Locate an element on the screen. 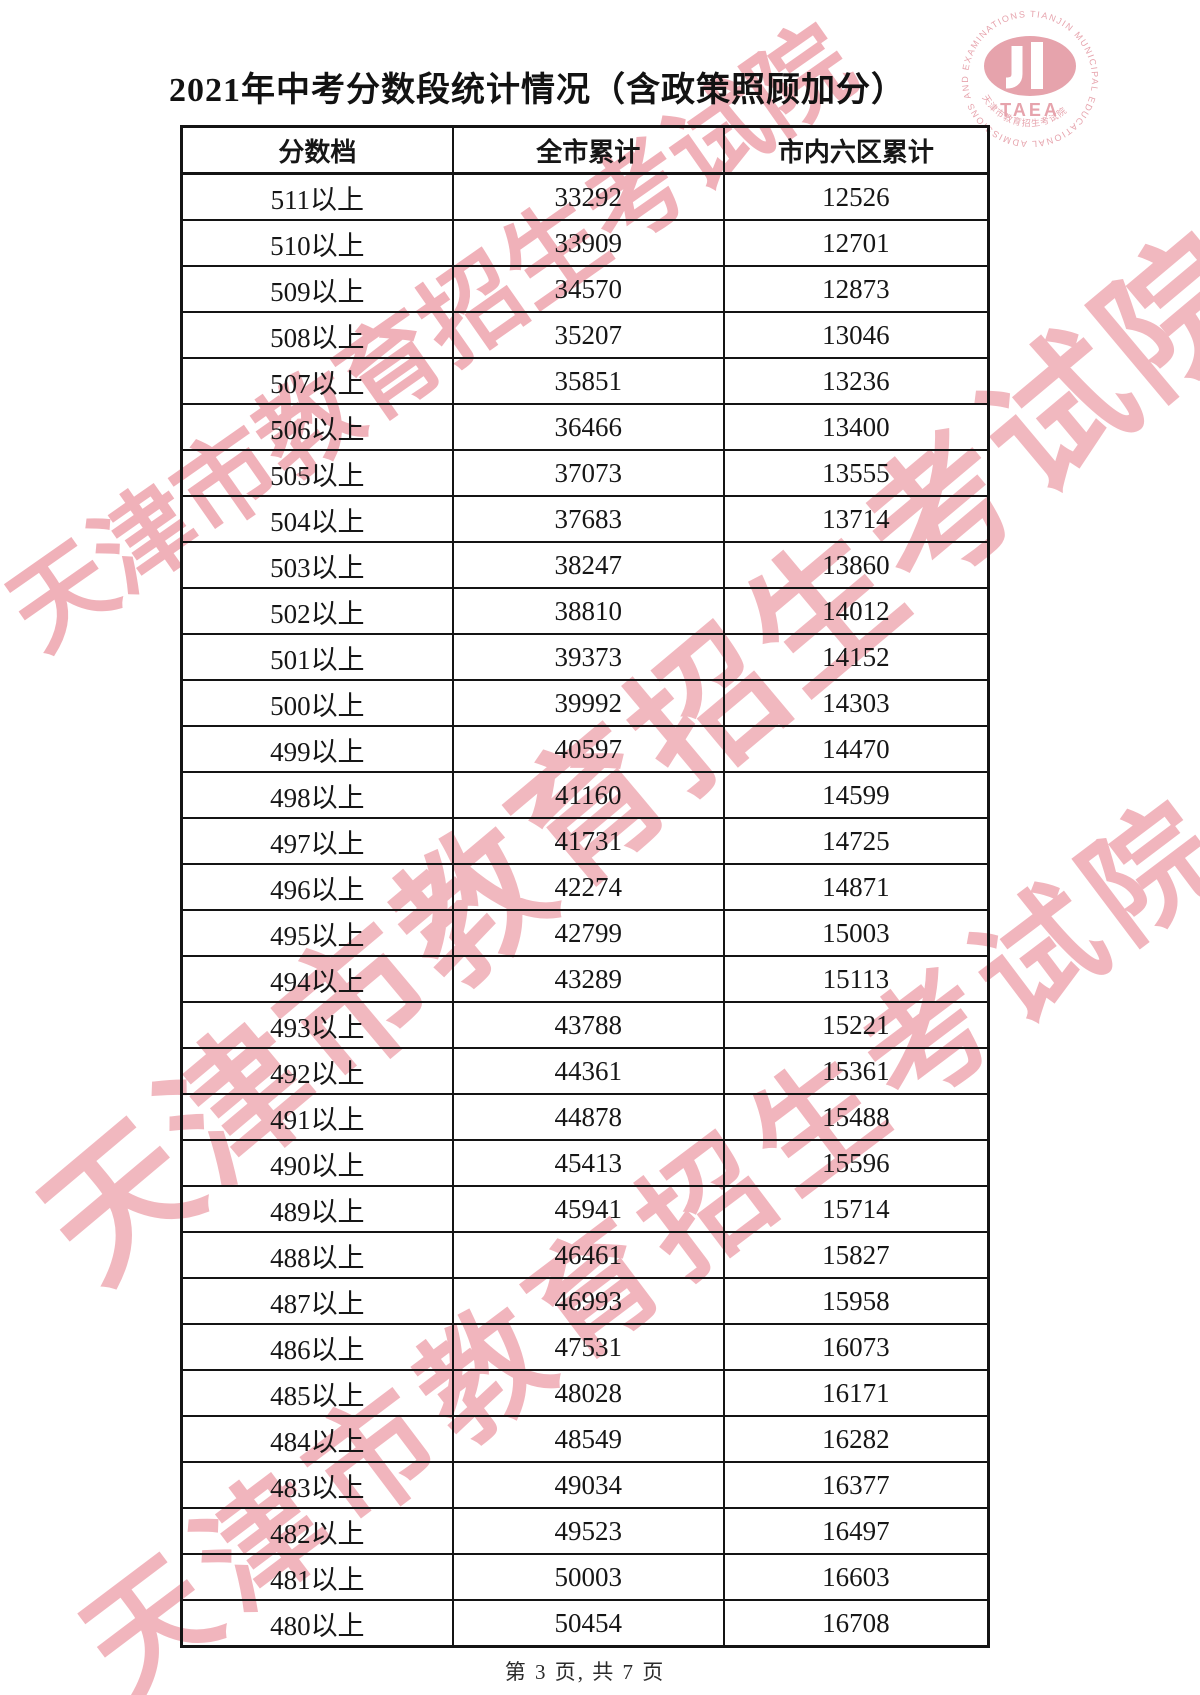  score-band-cell: 480以上 is located at coordinates (317, 1623).